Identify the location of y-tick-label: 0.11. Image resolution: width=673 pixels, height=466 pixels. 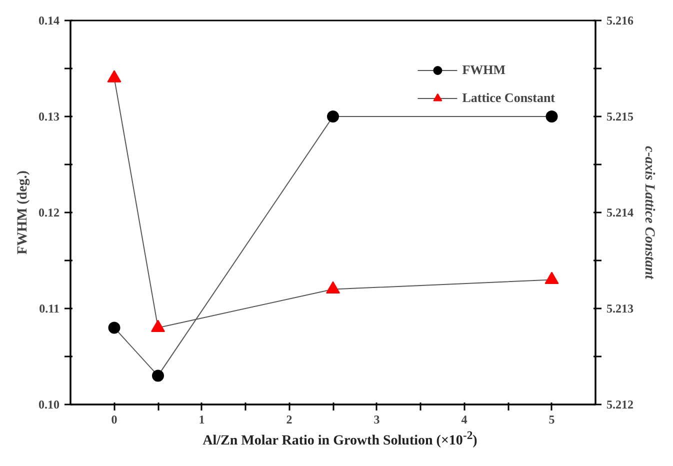
(49, 309).